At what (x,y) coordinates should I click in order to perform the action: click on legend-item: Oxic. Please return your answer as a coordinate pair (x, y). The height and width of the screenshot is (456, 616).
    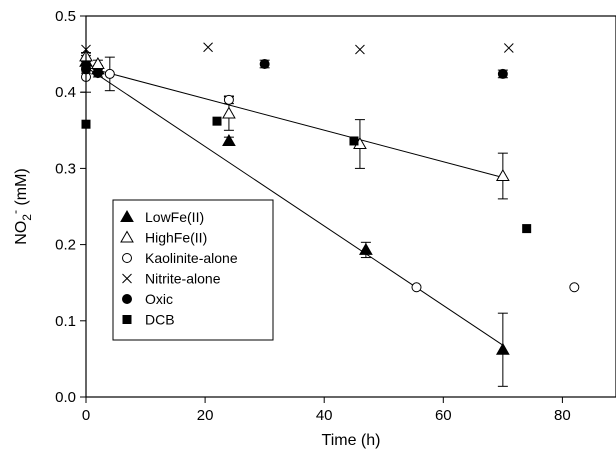
    Looking at the image, I should click on (147, 299).